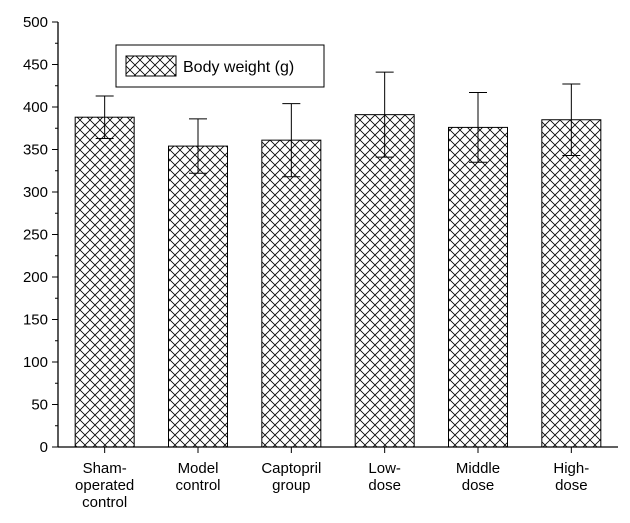 The image size is (630, 523). I want to click on y-tick-label: 0, so click(44, 447).